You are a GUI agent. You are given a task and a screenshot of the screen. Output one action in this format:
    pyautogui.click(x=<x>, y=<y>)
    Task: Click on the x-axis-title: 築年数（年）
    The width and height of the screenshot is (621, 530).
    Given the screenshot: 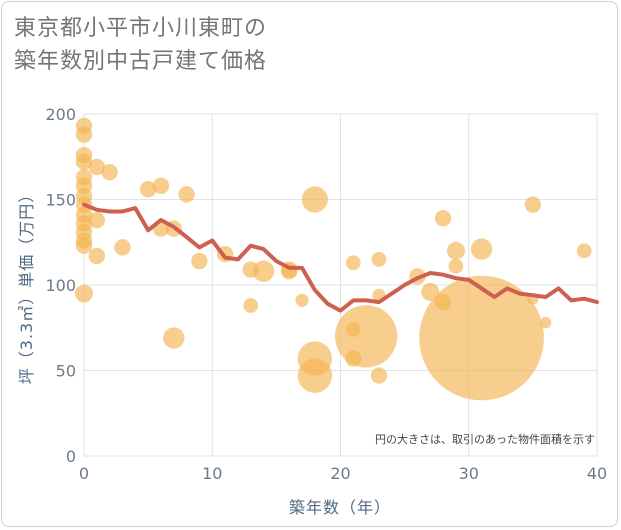 What is the action you would take?
    pyautogui.click(x=340, y=507)
    